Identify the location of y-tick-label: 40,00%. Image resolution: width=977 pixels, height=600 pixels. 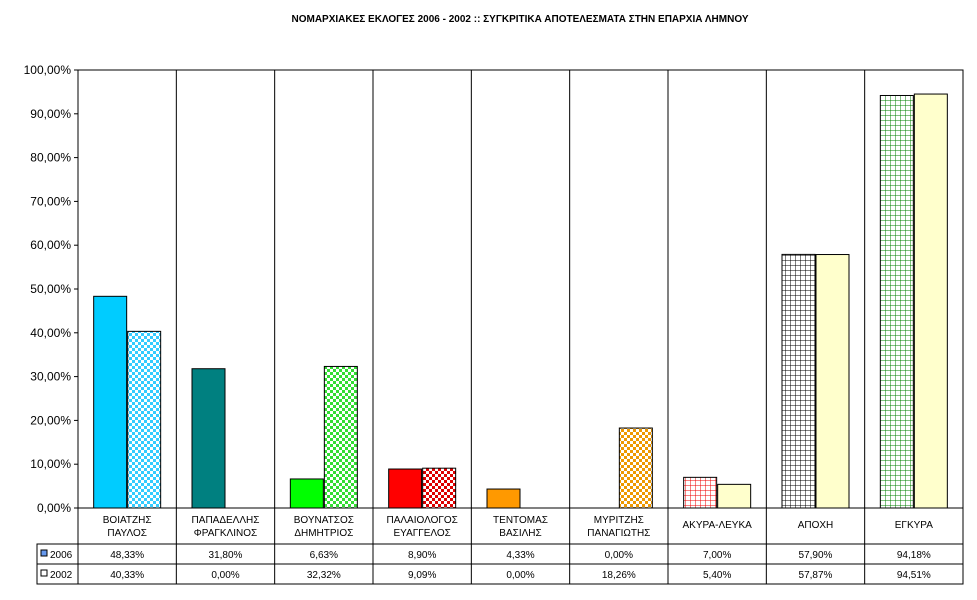
(50, 333).